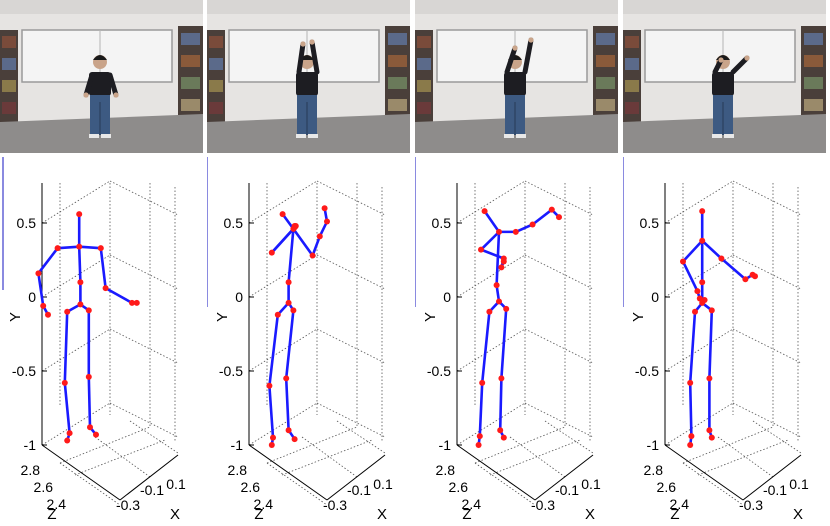 The image size is (830, 526). What do you see at coordinates (132, 302) in the screenshot?
I see `joint-r_wrist` at bounding box center [132, 302].